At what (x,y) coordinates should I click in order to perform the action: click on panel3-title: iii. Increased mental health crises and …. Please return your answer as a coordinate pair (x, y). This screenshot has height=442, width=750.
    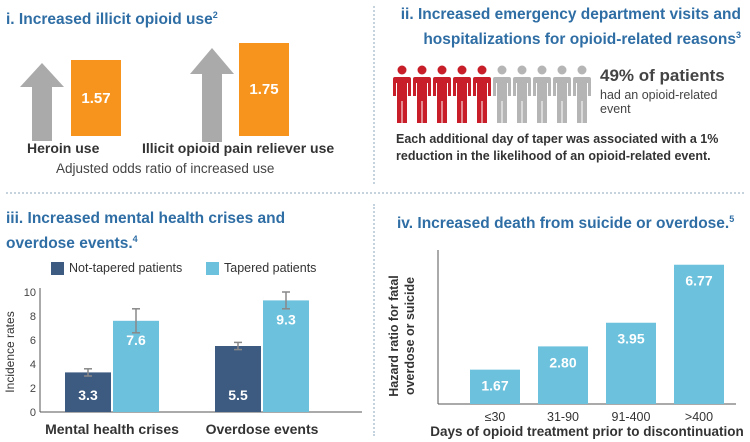
    Looking at the image, I should click on (146, 231).